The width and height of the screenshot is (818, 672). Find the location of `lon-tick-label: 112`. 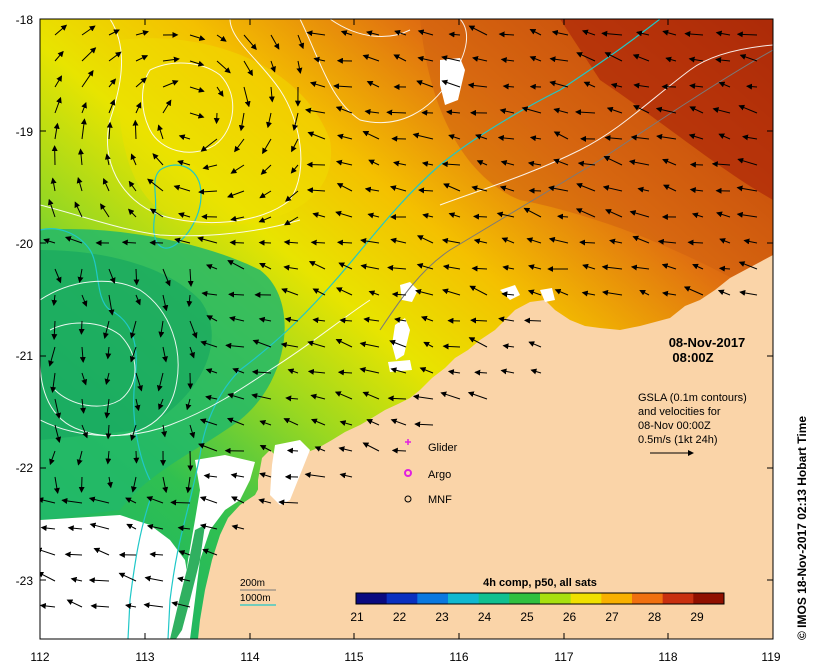

lon-tick-label: 112 is located at coordinates (39, 657).